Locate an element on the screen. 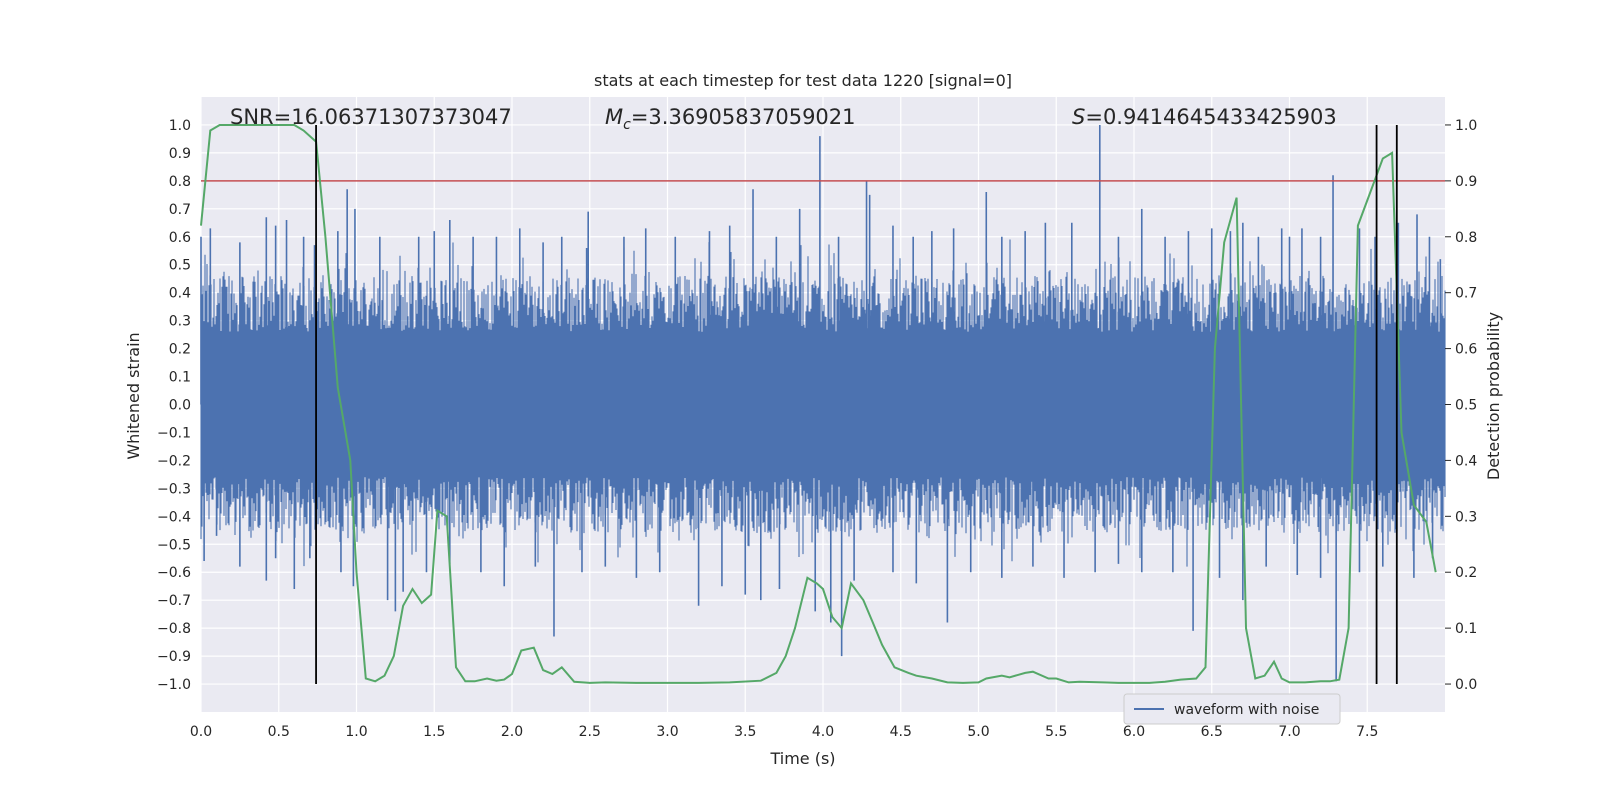  x-tick-label: 1.5 is located at coordinates (434, 732).